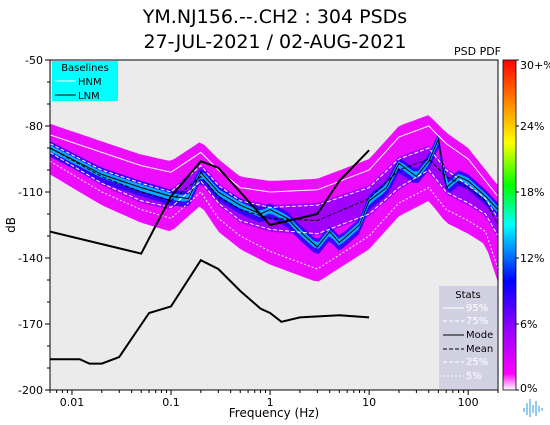  I want to click on x-axis-label: Frequency (Hz), so click(274, 413).